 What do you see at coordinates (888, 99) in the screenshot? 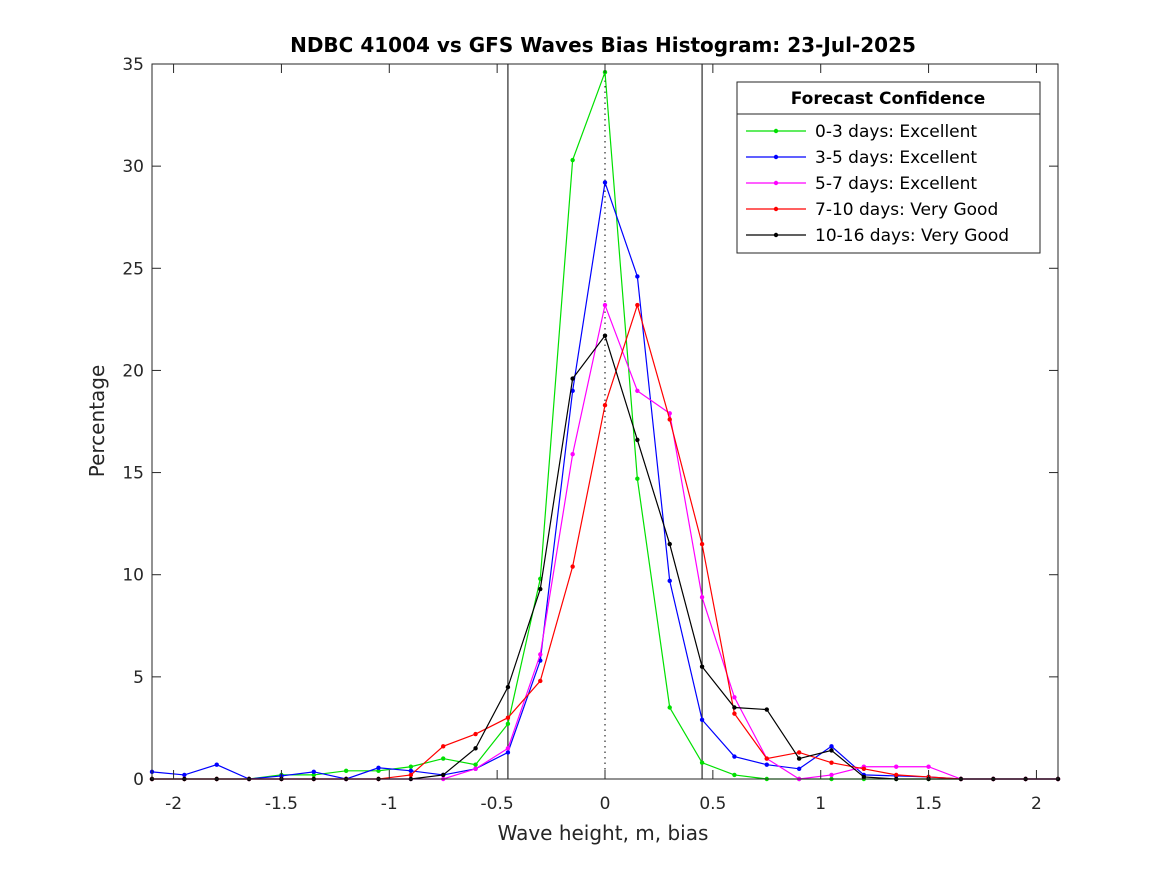
I see `legend-title: Forecast Confidence` at bounding box center [888, 99].